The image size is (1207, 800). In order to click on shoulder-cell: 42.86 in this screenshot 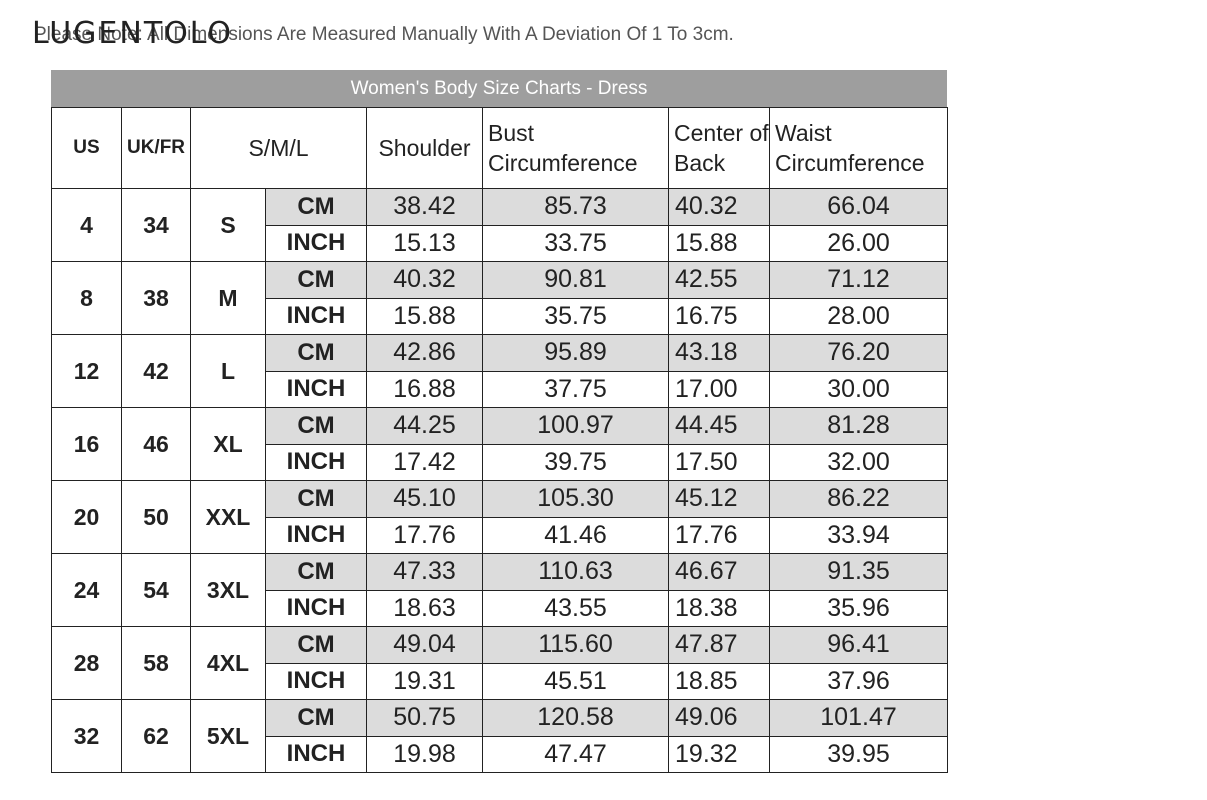, I will do `click(425, 353)`.